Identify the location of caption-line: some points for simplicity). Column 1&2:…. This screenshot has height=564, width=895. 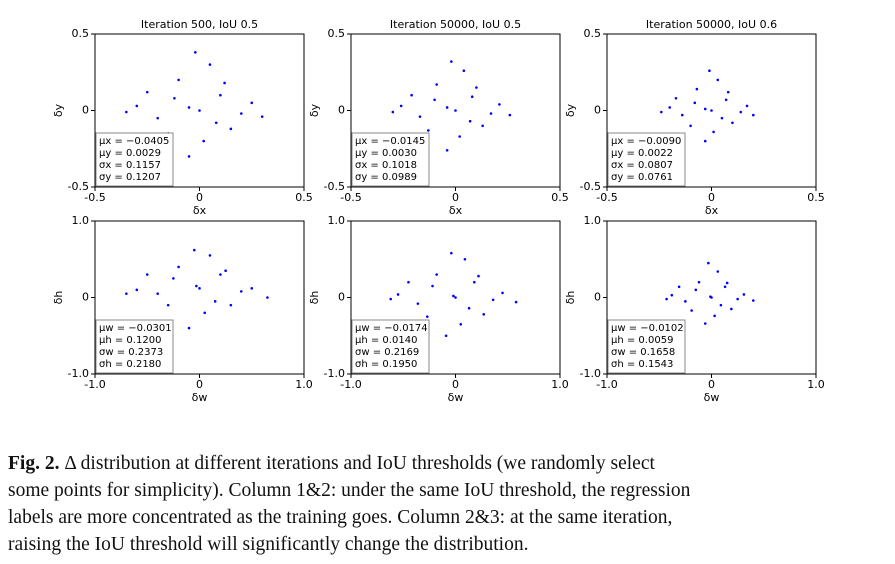
(349, 490).